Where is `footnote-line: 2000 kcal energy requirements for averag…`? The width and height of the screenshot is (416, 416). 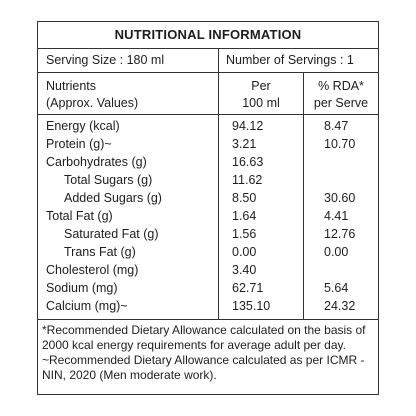
footnote-line: 2000 kcal energy requirements for averag… is located at coordinates (194, 345).